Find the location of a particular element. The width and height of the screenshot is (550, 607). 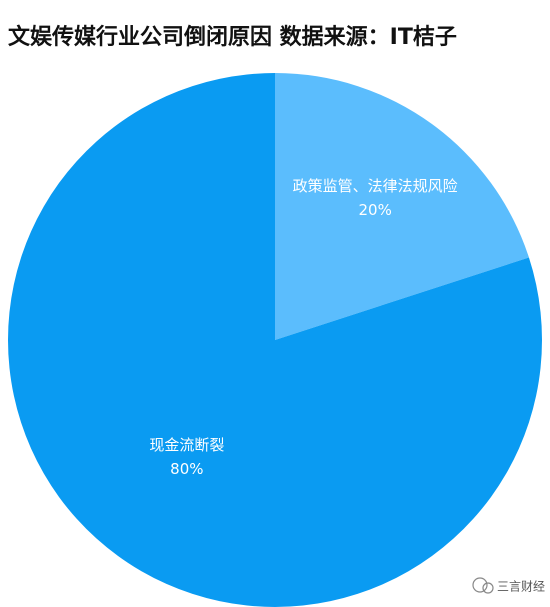

watermark: 三言财经 is located at coordinates (521, 587).